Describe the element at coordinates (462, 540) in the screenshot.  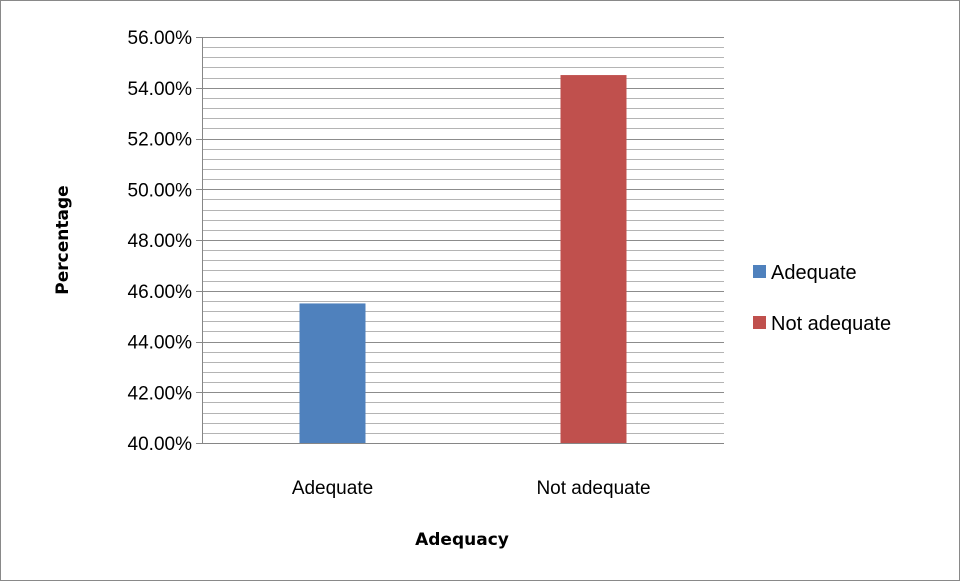
I see `x-axis-title: Adequacy` at that location.